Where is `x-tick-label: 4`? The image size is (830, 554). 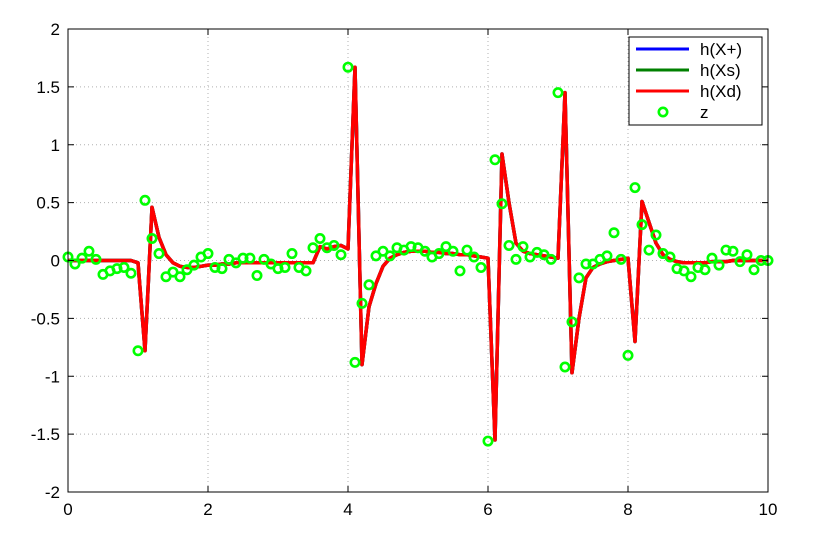
x-tick-label: 4 is located at coordinates (347, 509).